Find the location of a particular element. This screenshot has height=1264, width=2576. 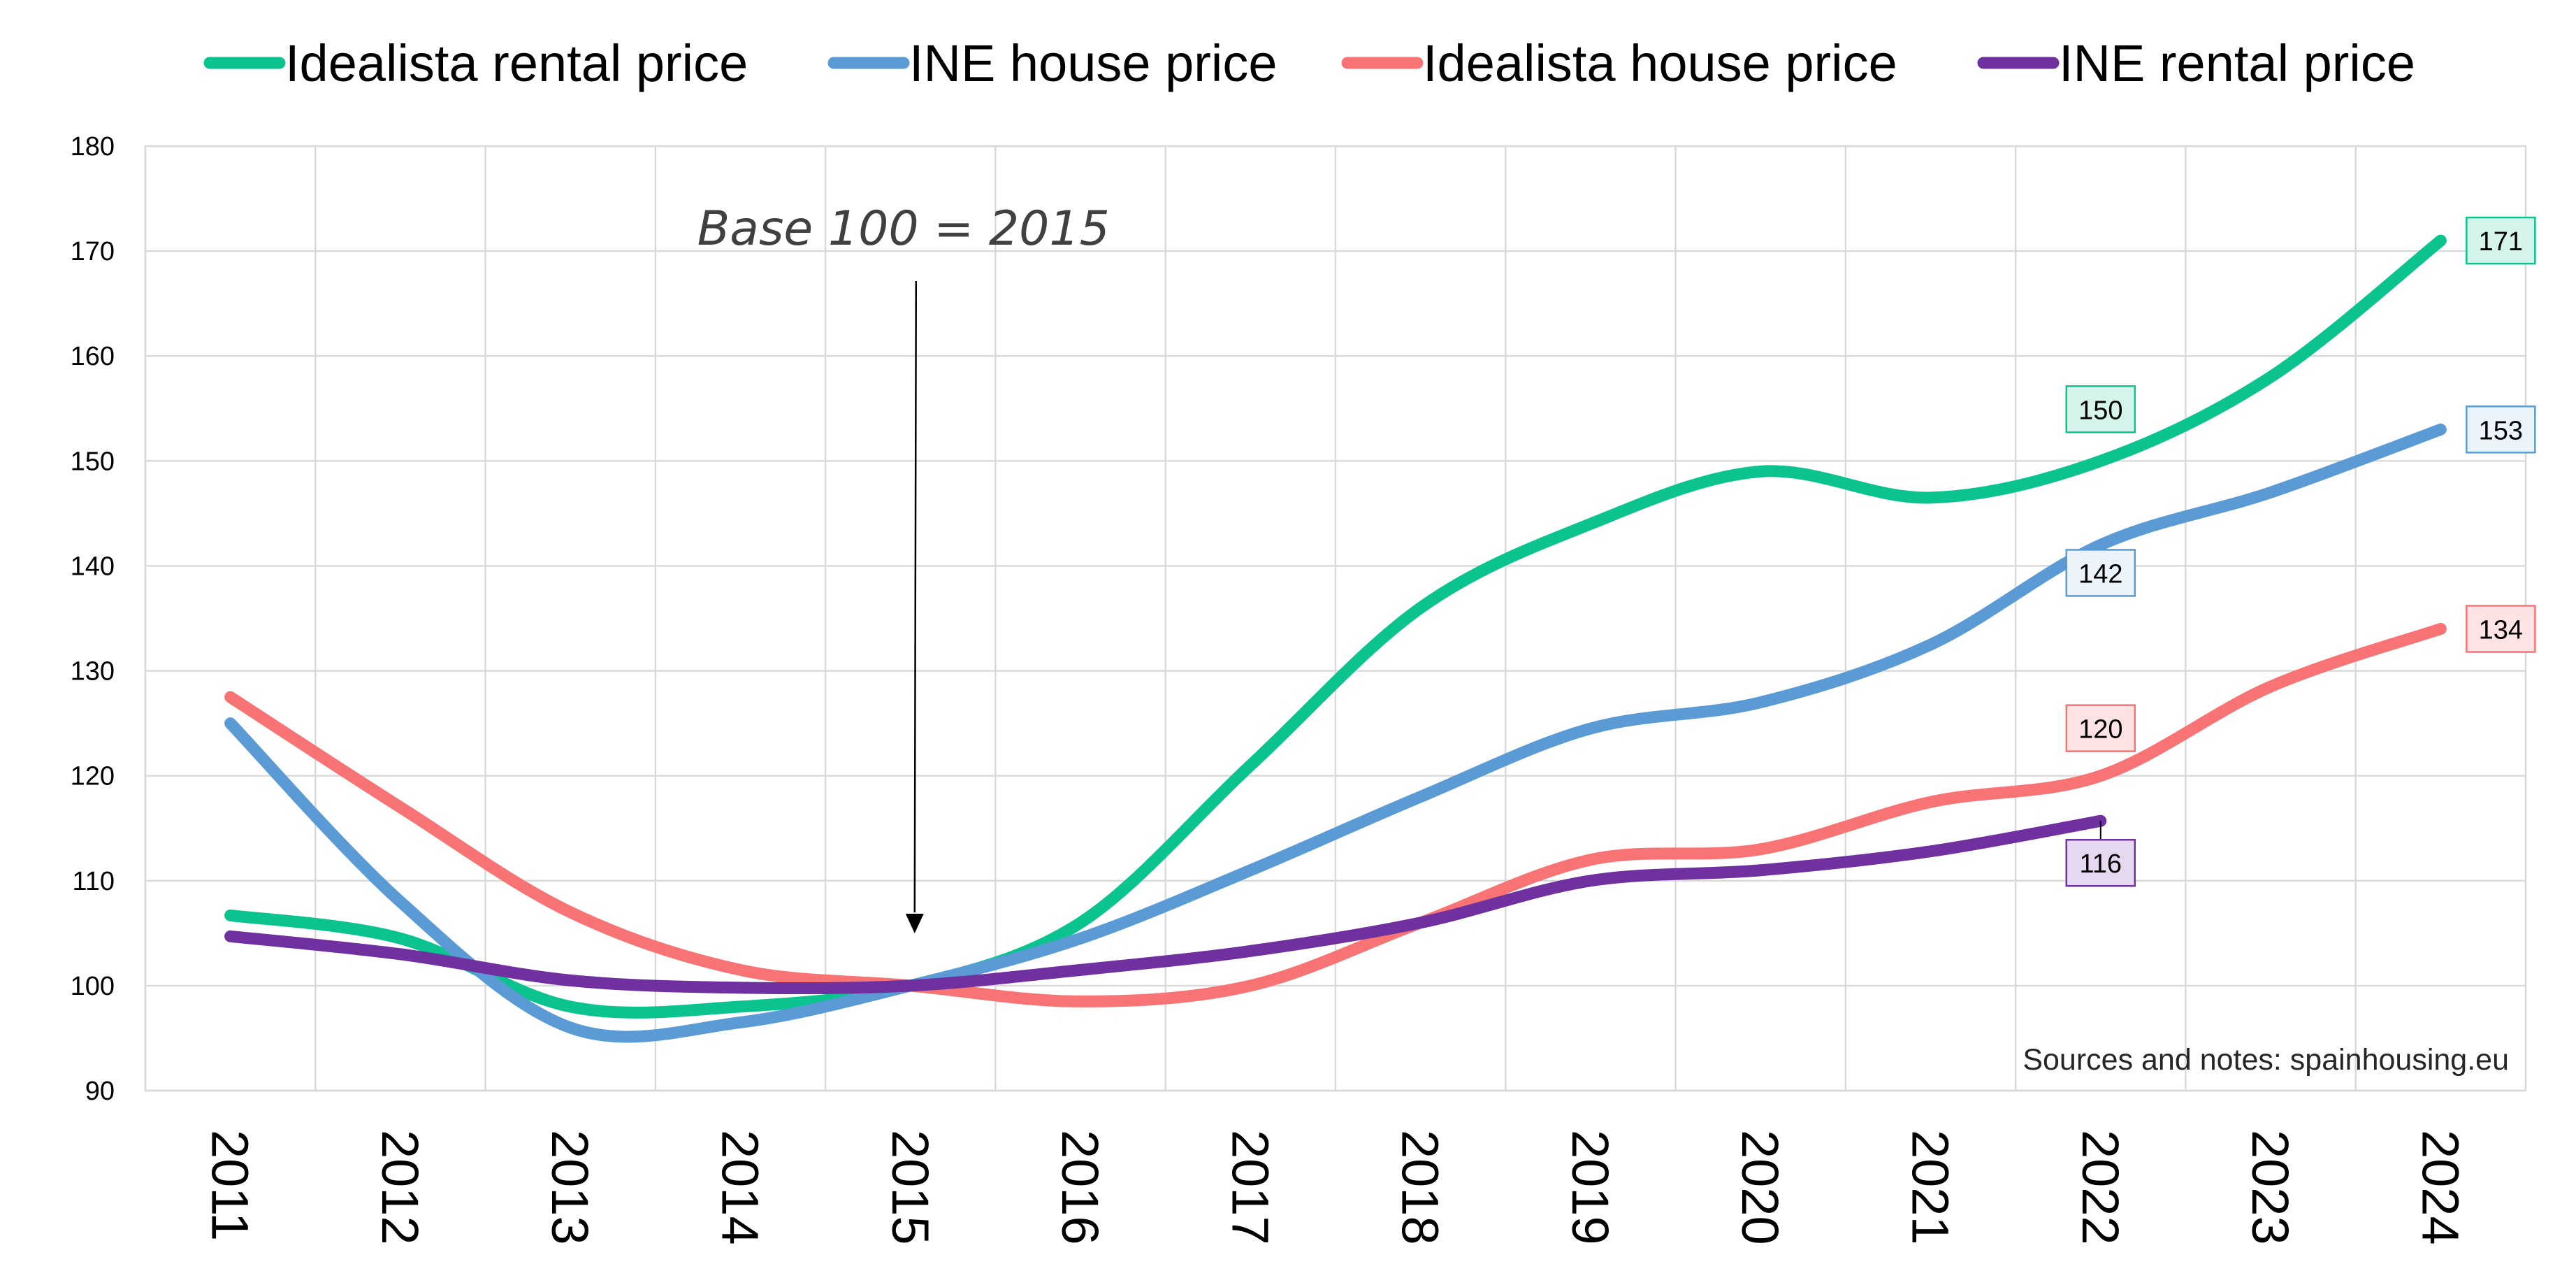

data-label: 120 is located at coordinates (2100, 730).